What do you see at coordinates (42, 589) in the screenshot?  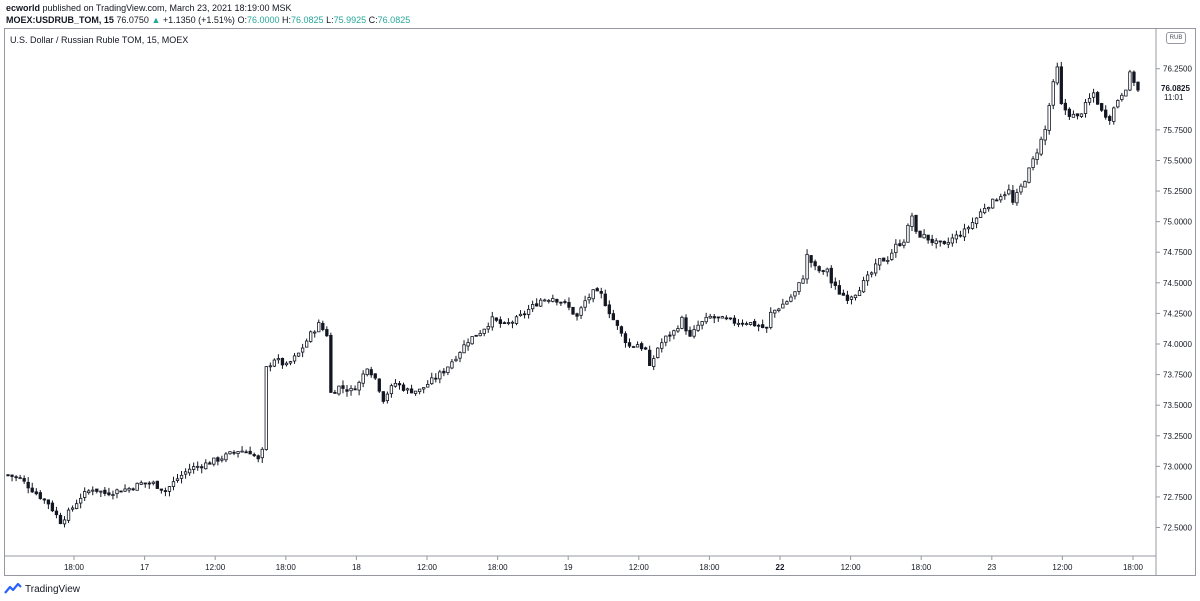 I see `tradingview-footer: TradingView` at bounding box center [42, 589].